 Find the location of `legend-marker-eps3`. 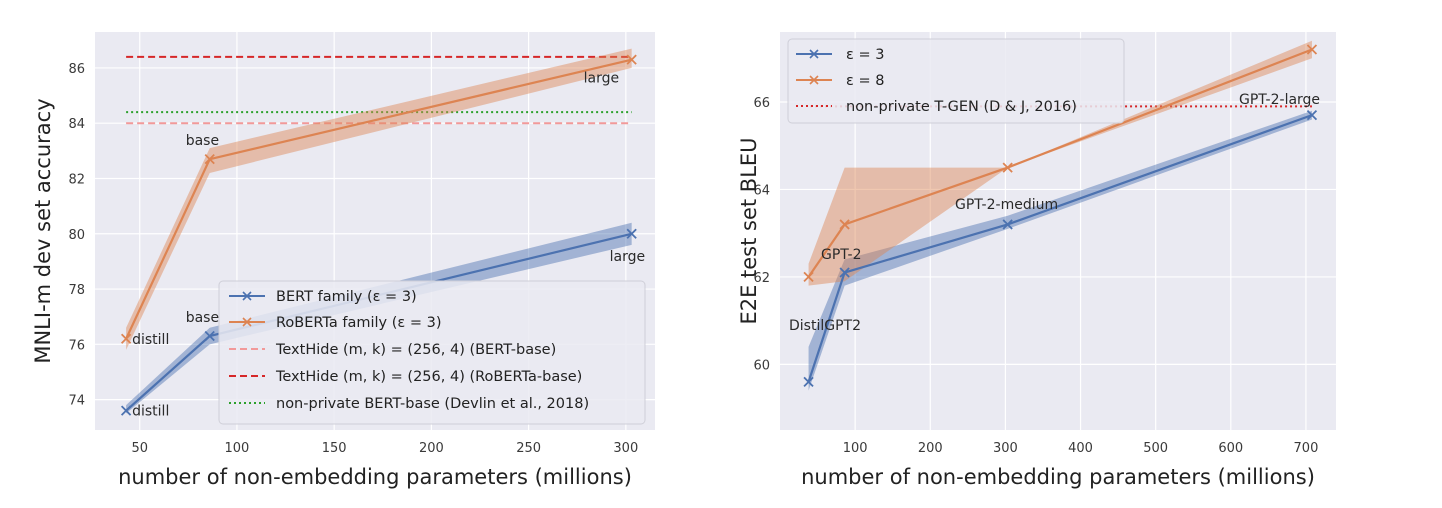

legend-marker-eps3 is located at coordinates (814, 54).